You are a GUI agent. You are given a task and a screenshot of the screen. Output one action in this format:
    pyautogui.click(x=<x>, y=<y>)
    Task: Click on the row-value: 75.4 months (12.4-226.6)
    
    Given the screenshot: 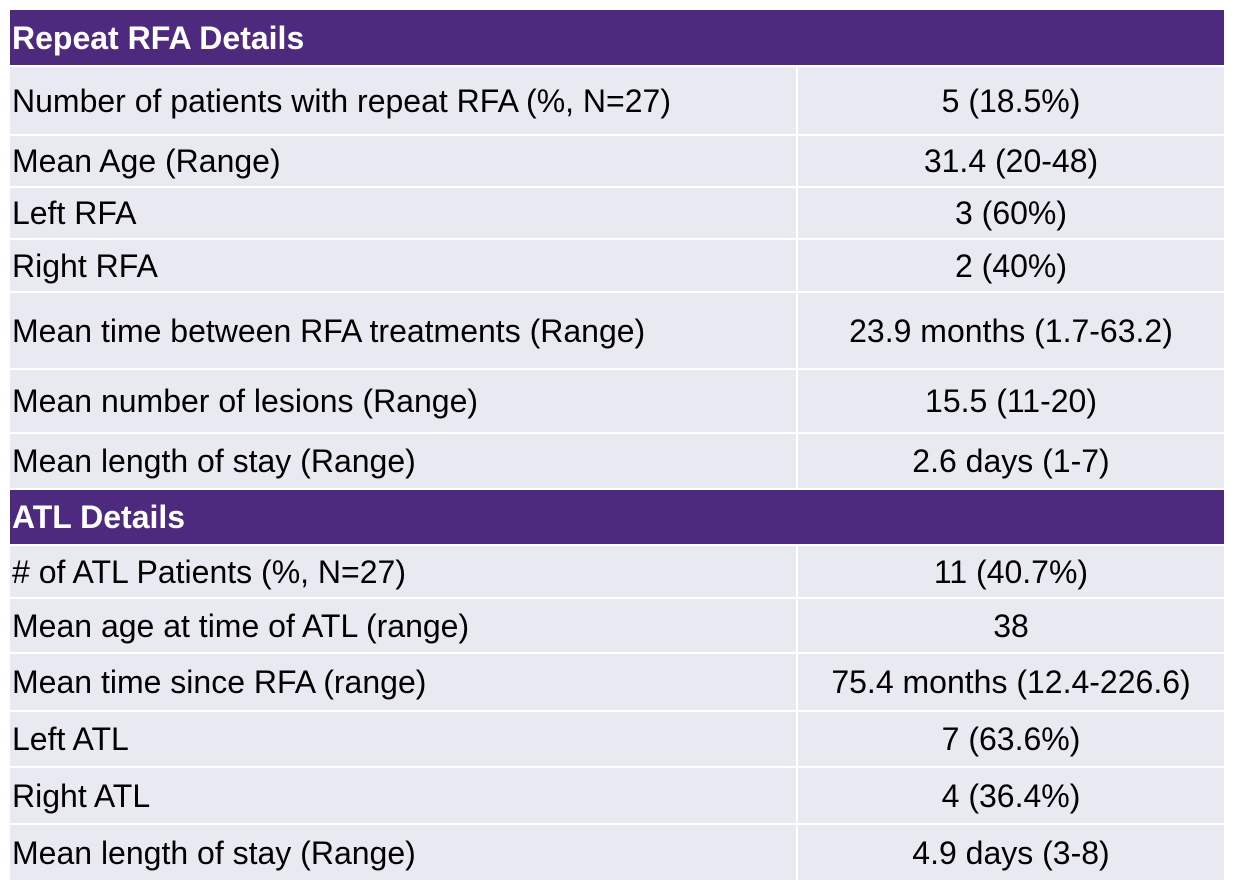 What is the action you would take?
    pyautogui.click(x=1011, y=683)
    